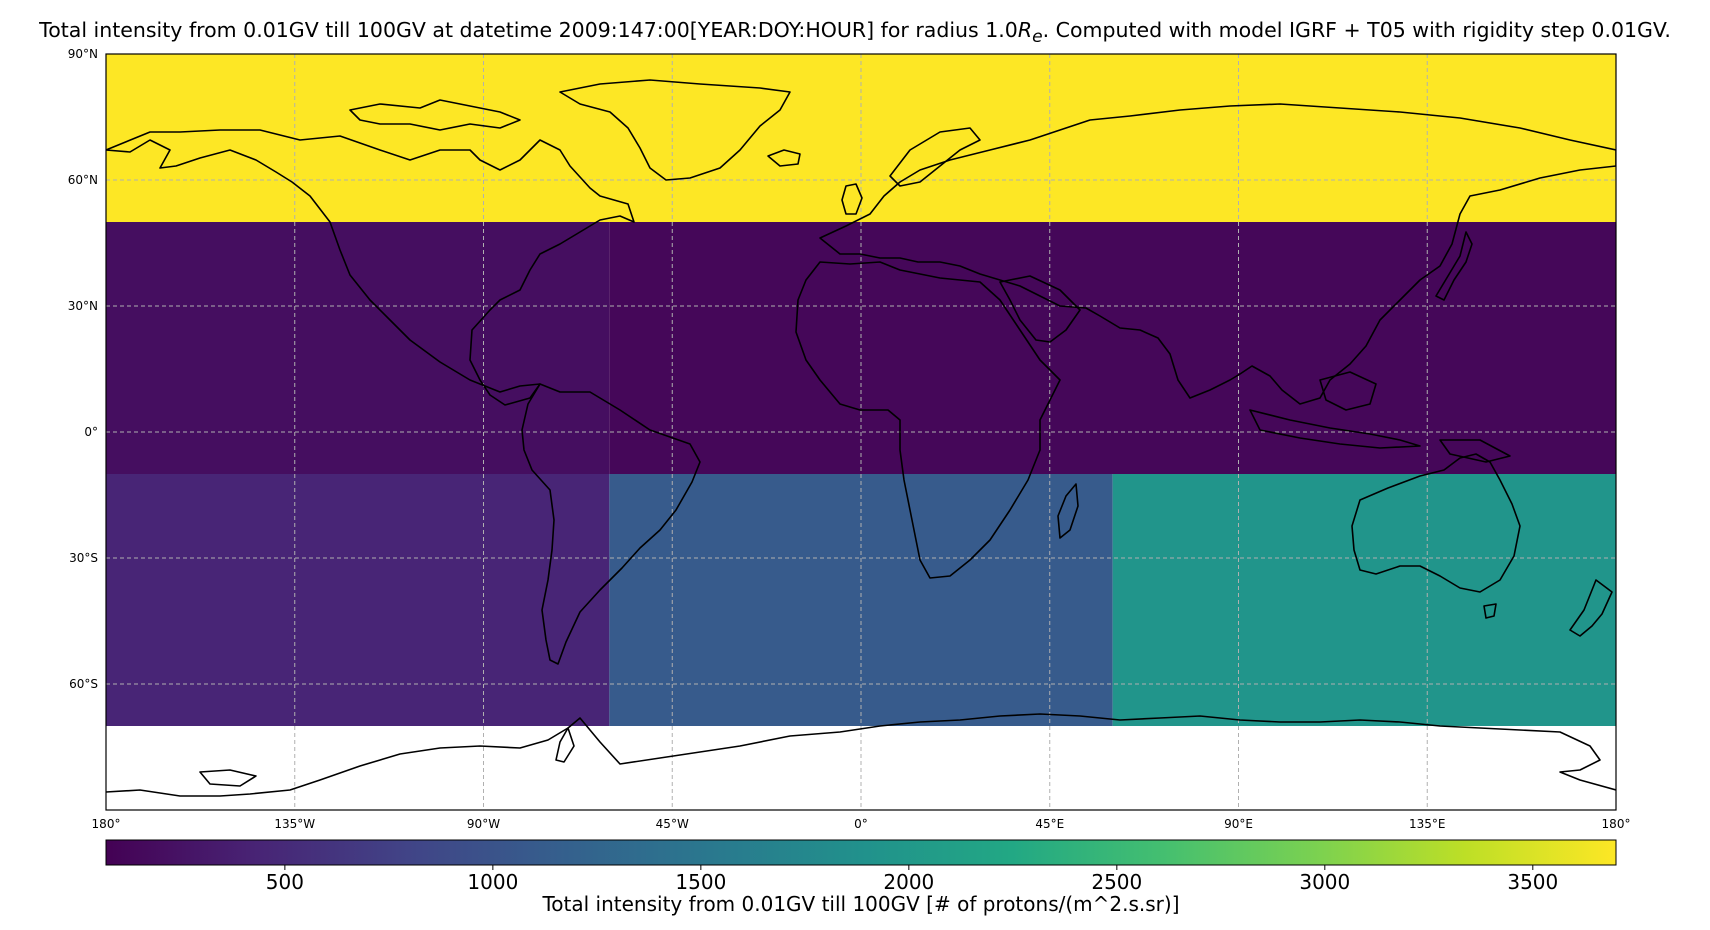 The height and width of the screenshot is (930, 1710). I want to click on colorbar-tick-label: 3000, so click(1324, 882).